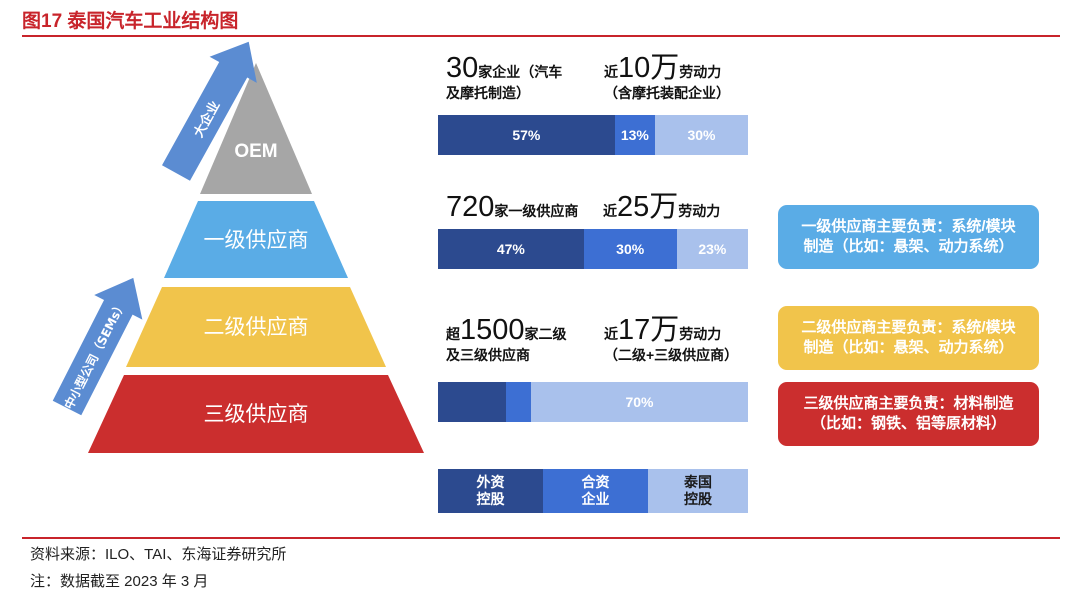 This screenshot has height=600, width=1080. I want to click on callout-tier2: 二级供应商主要负责：系统/模块 制造（比如：悬架、动力系统）, so click(908, 338).